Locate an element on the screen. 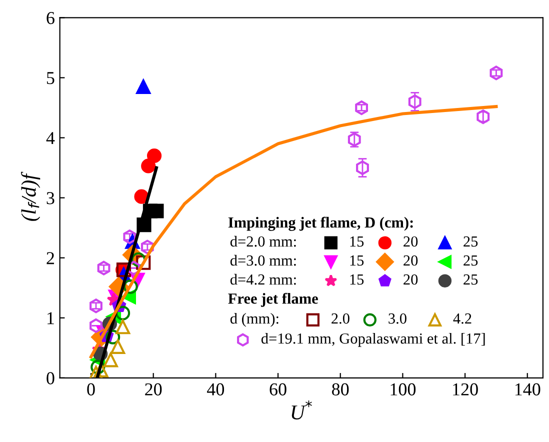 This screenshot has width=549, height=442. x-tick-label: 20 is located at coordinates (153, 389).